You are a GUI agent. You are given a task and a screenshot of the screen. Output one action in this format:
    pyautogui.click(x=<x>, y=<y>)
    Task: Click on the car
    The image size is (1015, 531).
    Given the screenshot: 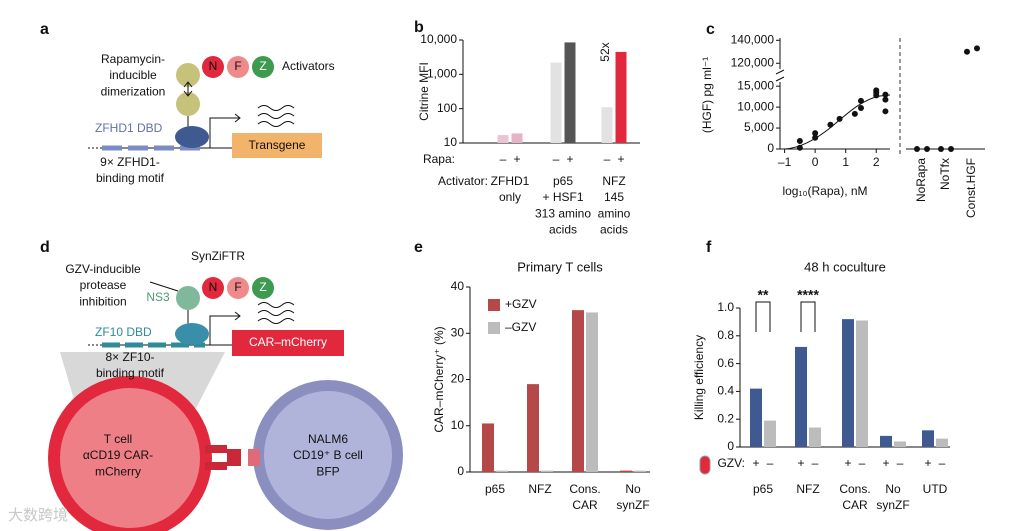 What is the action you would take?
    pyautogui.click(x=223, y=457)
    